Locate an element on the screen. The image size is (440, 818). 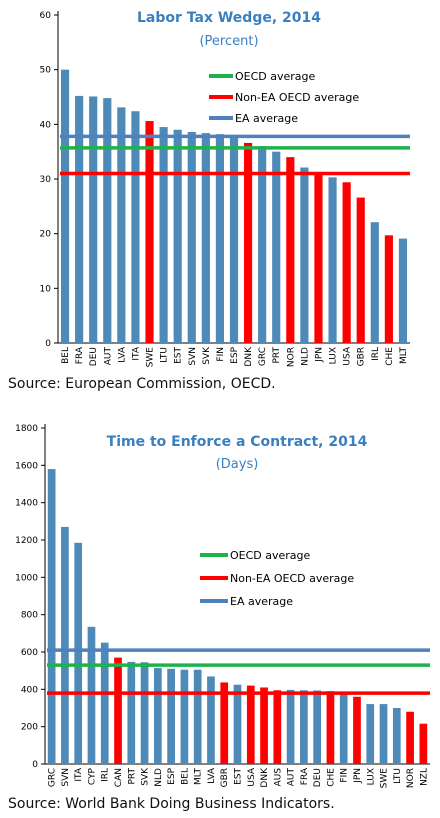
y-tick-label: 50 is located at coordinates (46, 71).